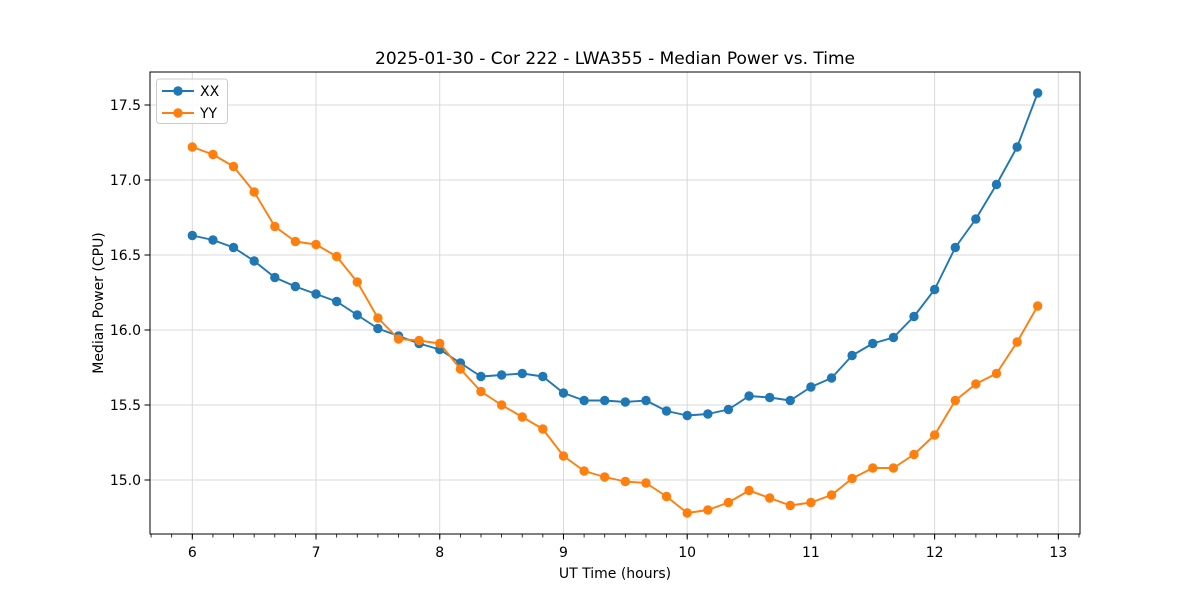 This screenshot has width=1200, height=604. Describe the element at coordinates (192, 101) in the screenshot. I see `legend: XX YY` at that location.